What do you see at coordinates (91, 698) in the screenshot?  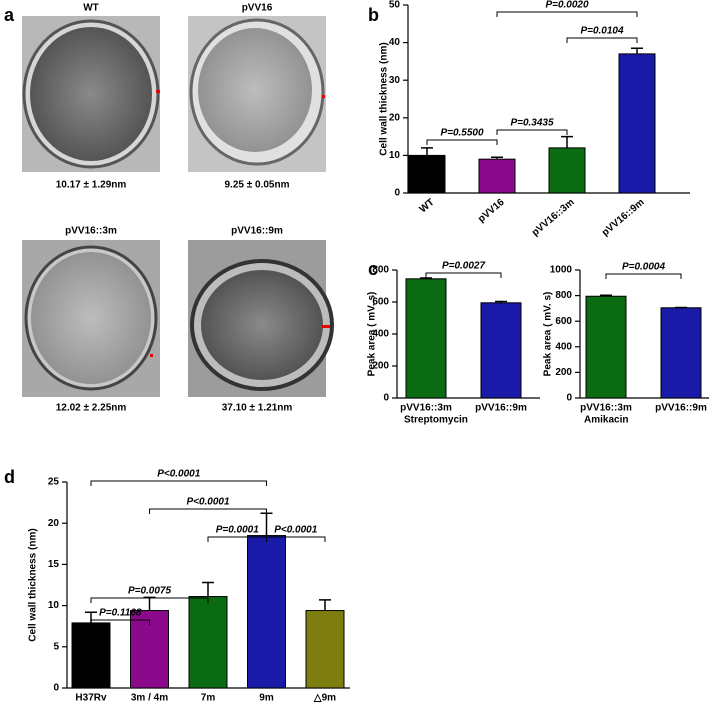 I see `x-tick-label: H37Rv` at bounding box center [91, 698].